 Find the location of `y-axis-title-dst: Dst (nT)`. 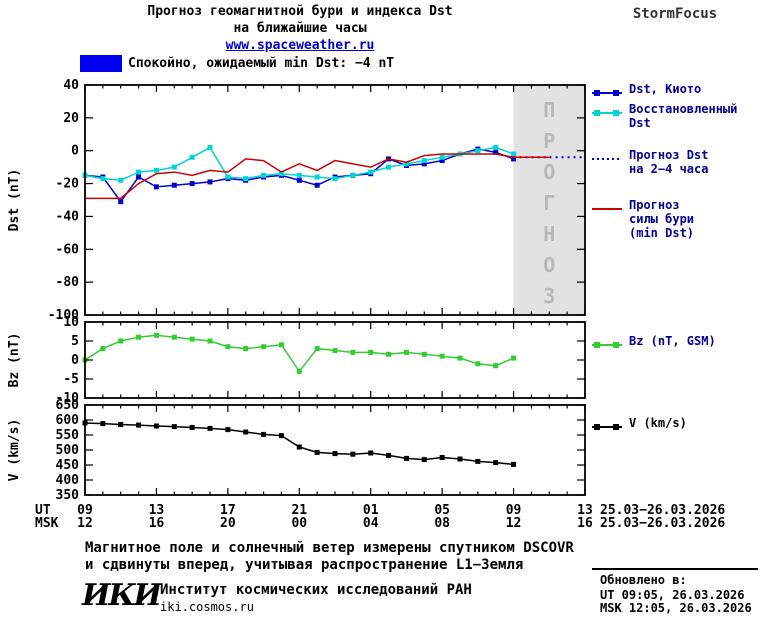

y-axis-title-dst: Dst (nT) is located at coordinates (14, 200).